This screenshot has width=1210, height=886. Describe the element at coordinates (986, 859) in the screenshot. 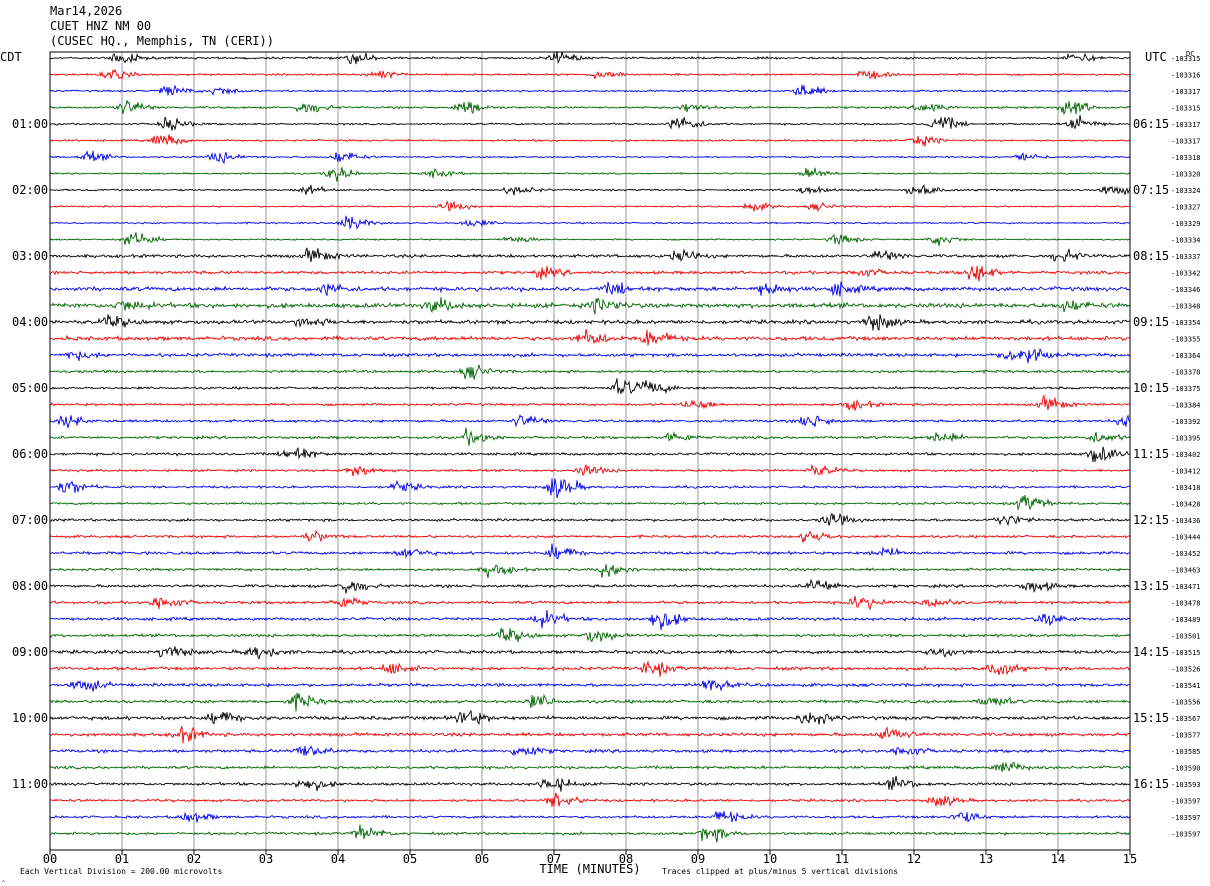

I see `x-tick-label-13: 13` at that location.